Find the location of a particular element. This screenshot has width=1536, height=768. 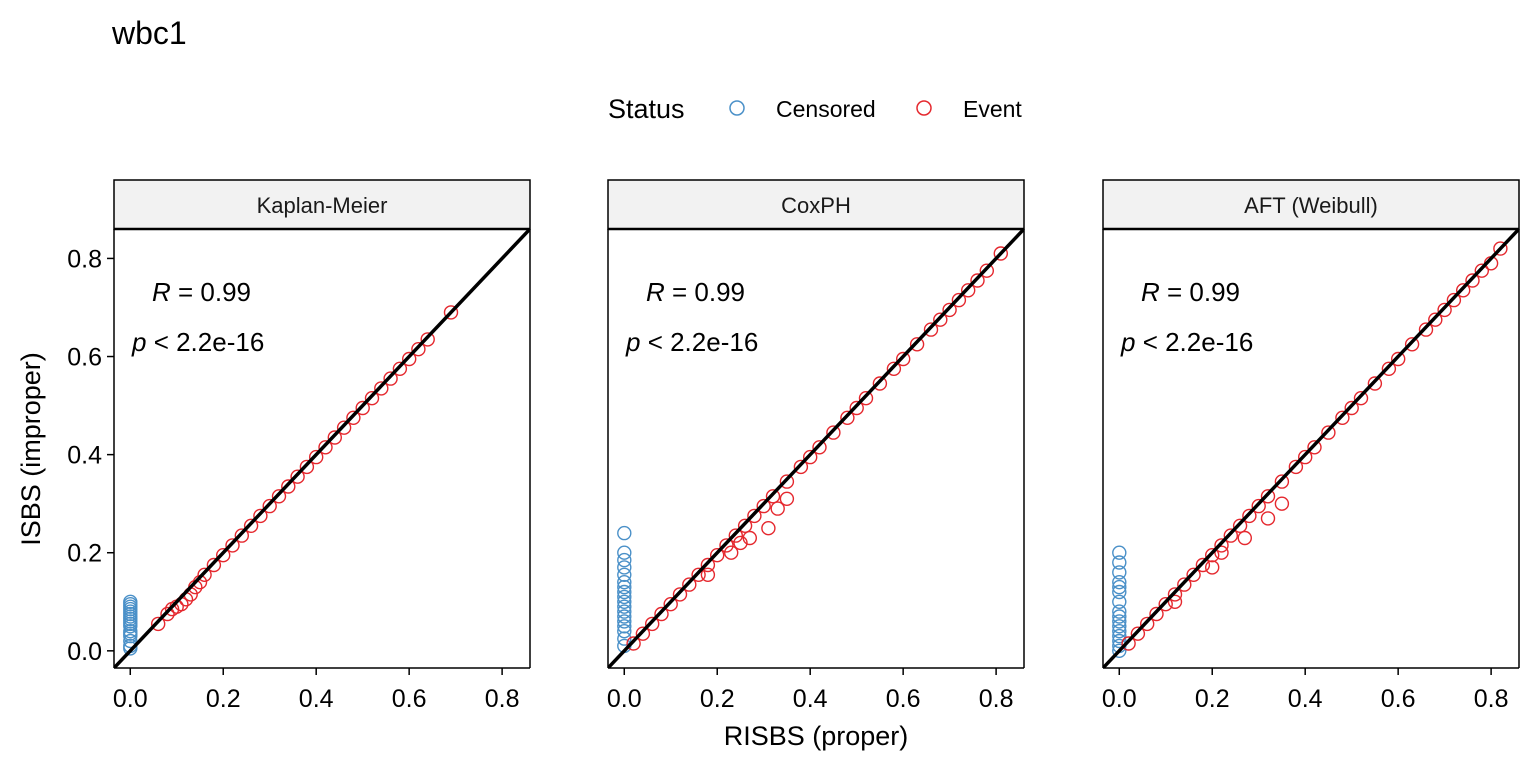

x-tick-label: 0.6 is located at coordinates (409, 699).